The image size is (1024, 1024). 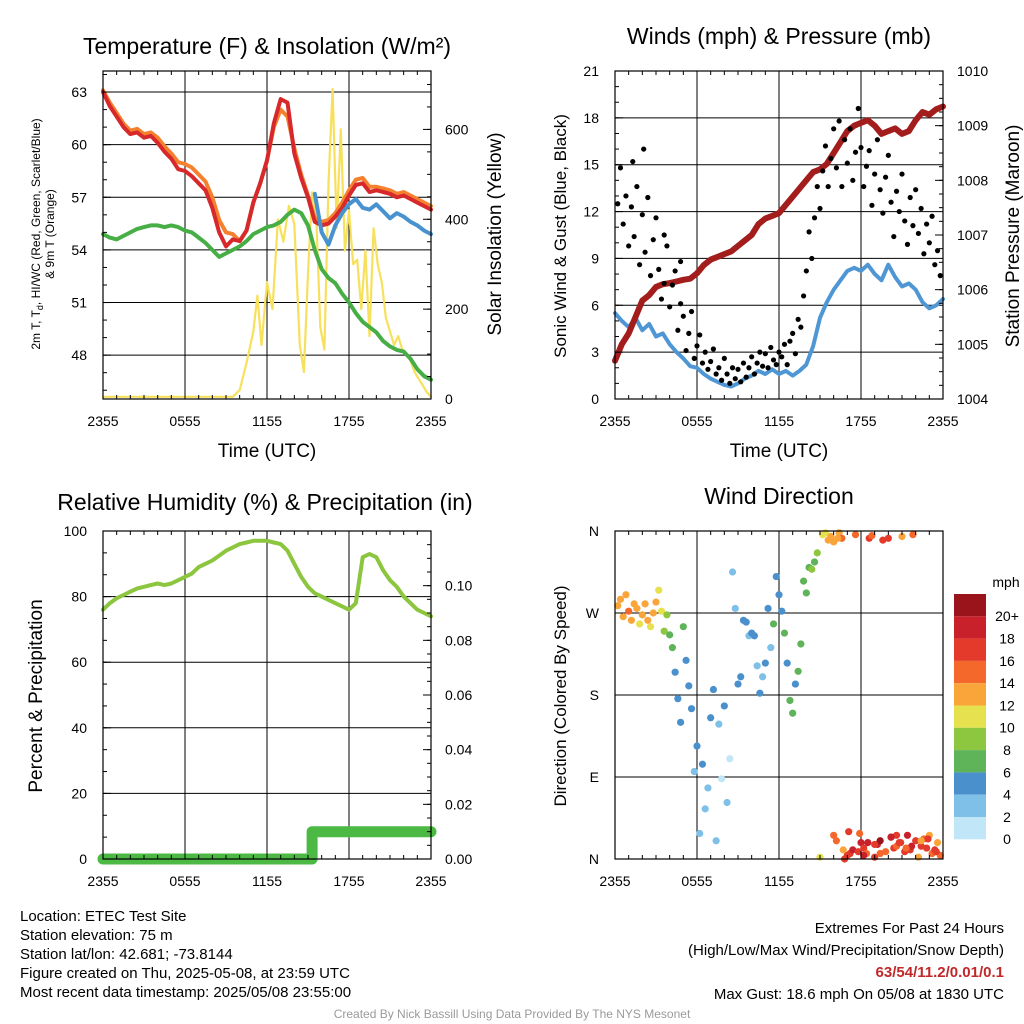 I want to click on temp-y2tick-label: 600, so click(x=457, y=129).